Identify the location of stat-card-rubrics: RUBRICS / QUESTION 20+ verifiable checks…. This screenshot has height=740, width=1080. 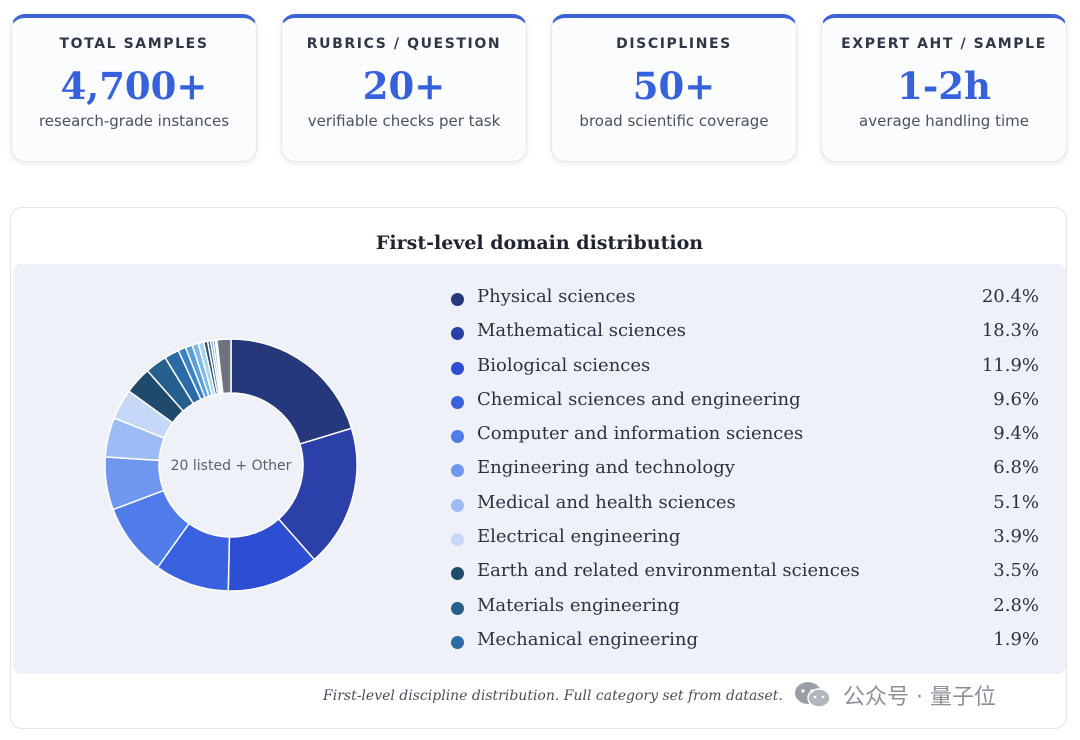
(404, 88).